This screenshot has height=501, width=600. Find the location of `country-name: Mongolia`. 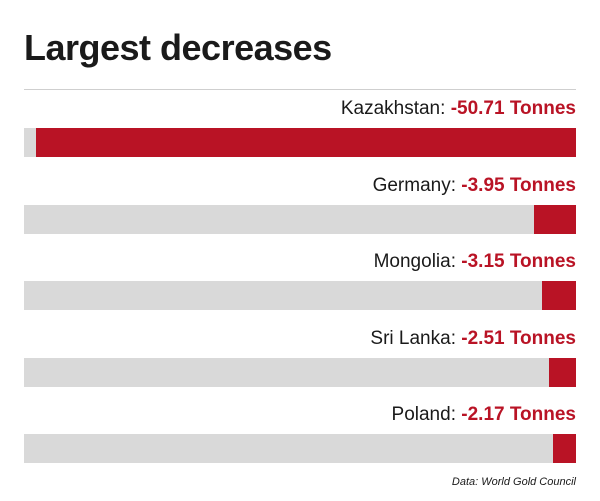

country-name: Mongolia is located at coordinates (412, 261).